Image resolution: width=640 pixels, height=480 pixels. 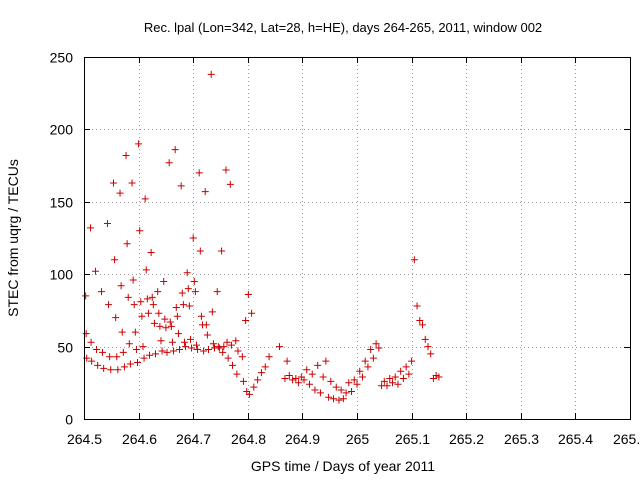 I want to click on x-tick-label: 264.7, so click(x=193, y=439).